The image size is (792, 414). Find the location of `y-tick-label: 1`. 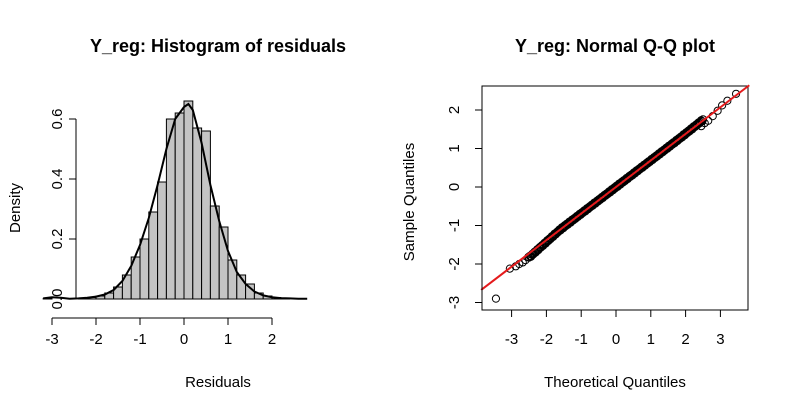

y-tick-label: 1 is located at coordinates (454, 148).